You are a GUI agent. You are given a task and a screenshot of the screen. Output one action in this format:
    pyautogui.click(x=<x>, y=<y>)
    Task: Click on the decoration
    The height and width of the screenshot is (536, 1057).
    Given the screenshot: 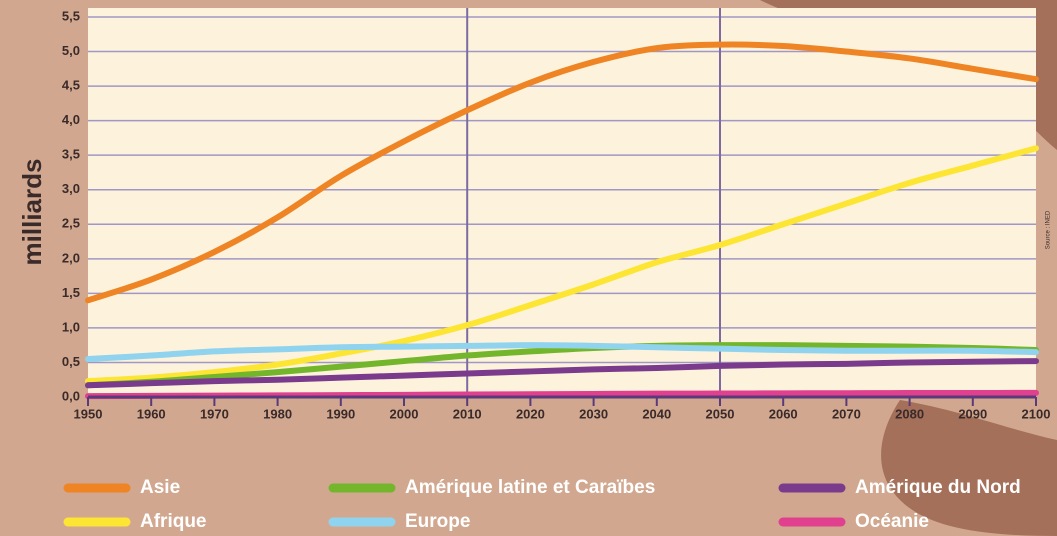 What is the action you would take?
    pyautogui.click(x=969, y=468)
    